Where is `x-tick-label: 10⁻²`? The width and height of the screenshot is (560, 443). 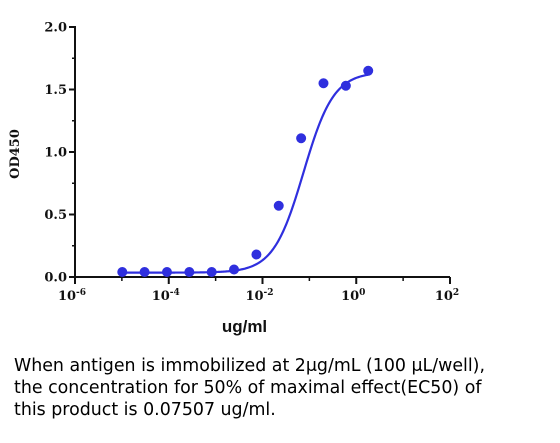 x-tick-label: 10⁻² is located at coordinates (259, 296).